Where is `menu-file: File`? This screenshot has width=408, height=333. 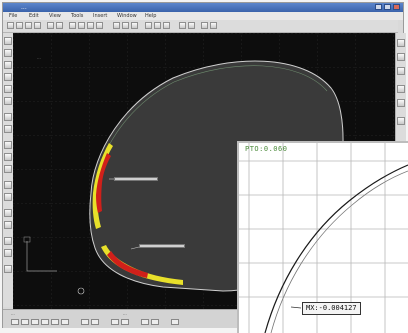
menu-file: File is located at coordinates (13, 16).